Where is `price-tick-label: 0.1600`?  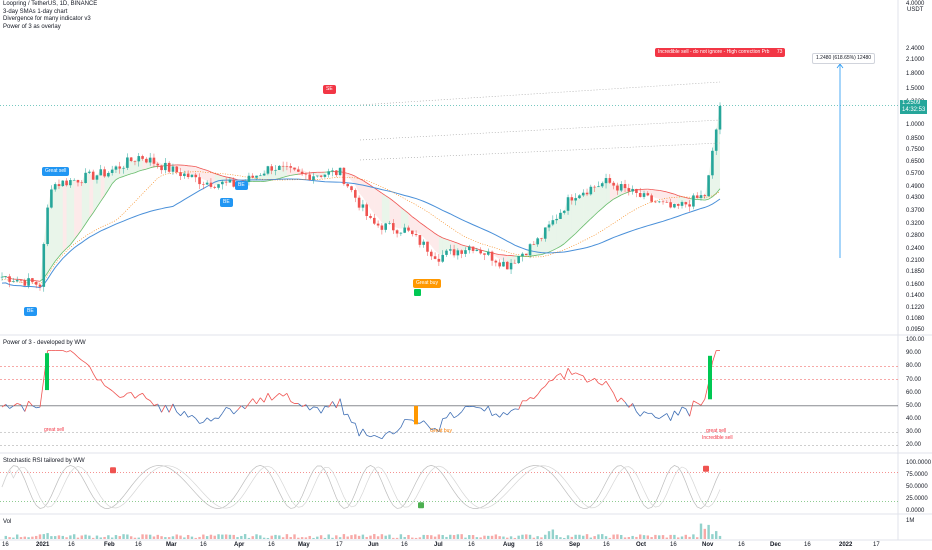
price-tick-label: 0.1600 is located at coordinates (915, 284).